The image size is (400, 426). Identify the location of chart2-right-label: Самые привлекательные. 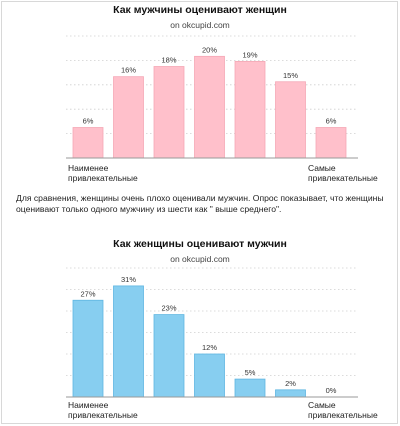
(343, 410).